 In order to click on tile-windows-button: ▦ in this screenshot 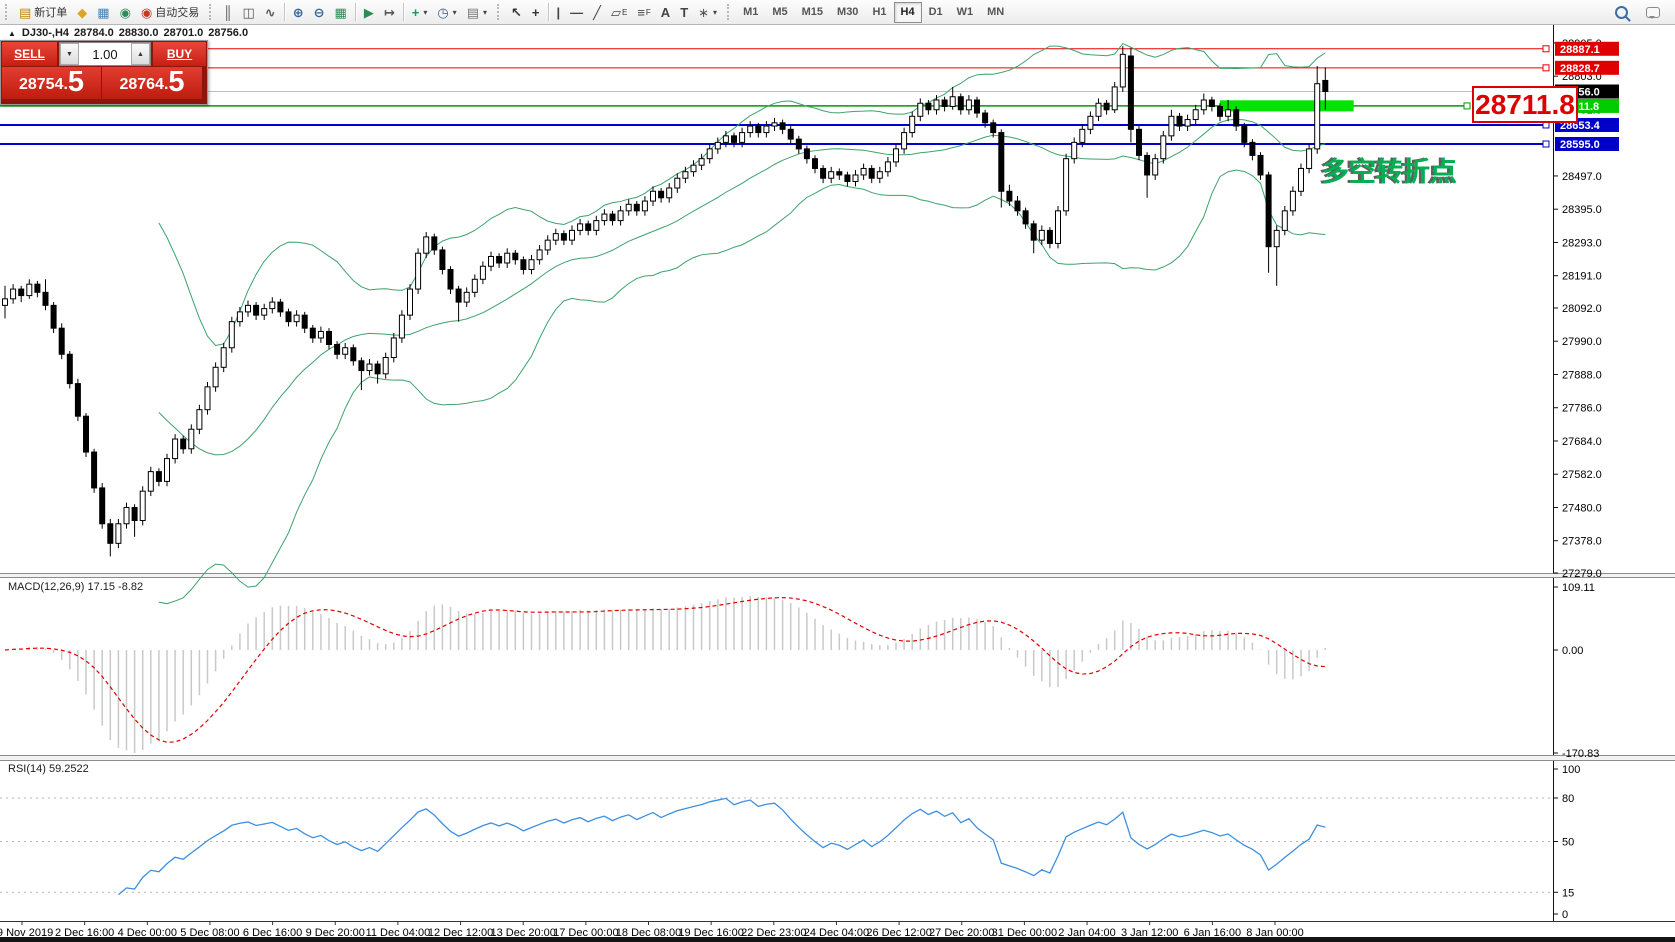, I will do `click(341, 12)`.